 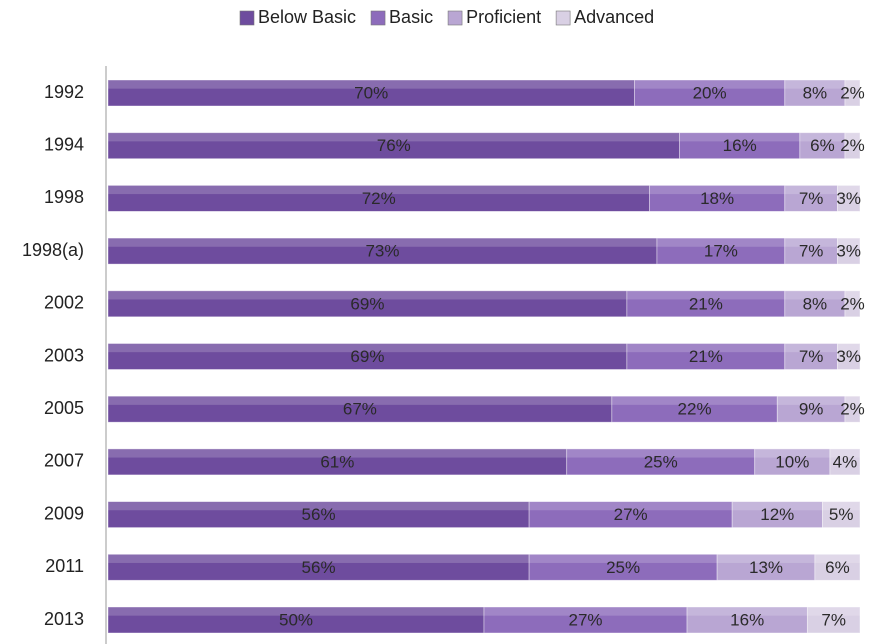 What do you see at coordinates (394, 145) in the screenshot?
I see `value-label: 76%` at bounding box center [394, 145].